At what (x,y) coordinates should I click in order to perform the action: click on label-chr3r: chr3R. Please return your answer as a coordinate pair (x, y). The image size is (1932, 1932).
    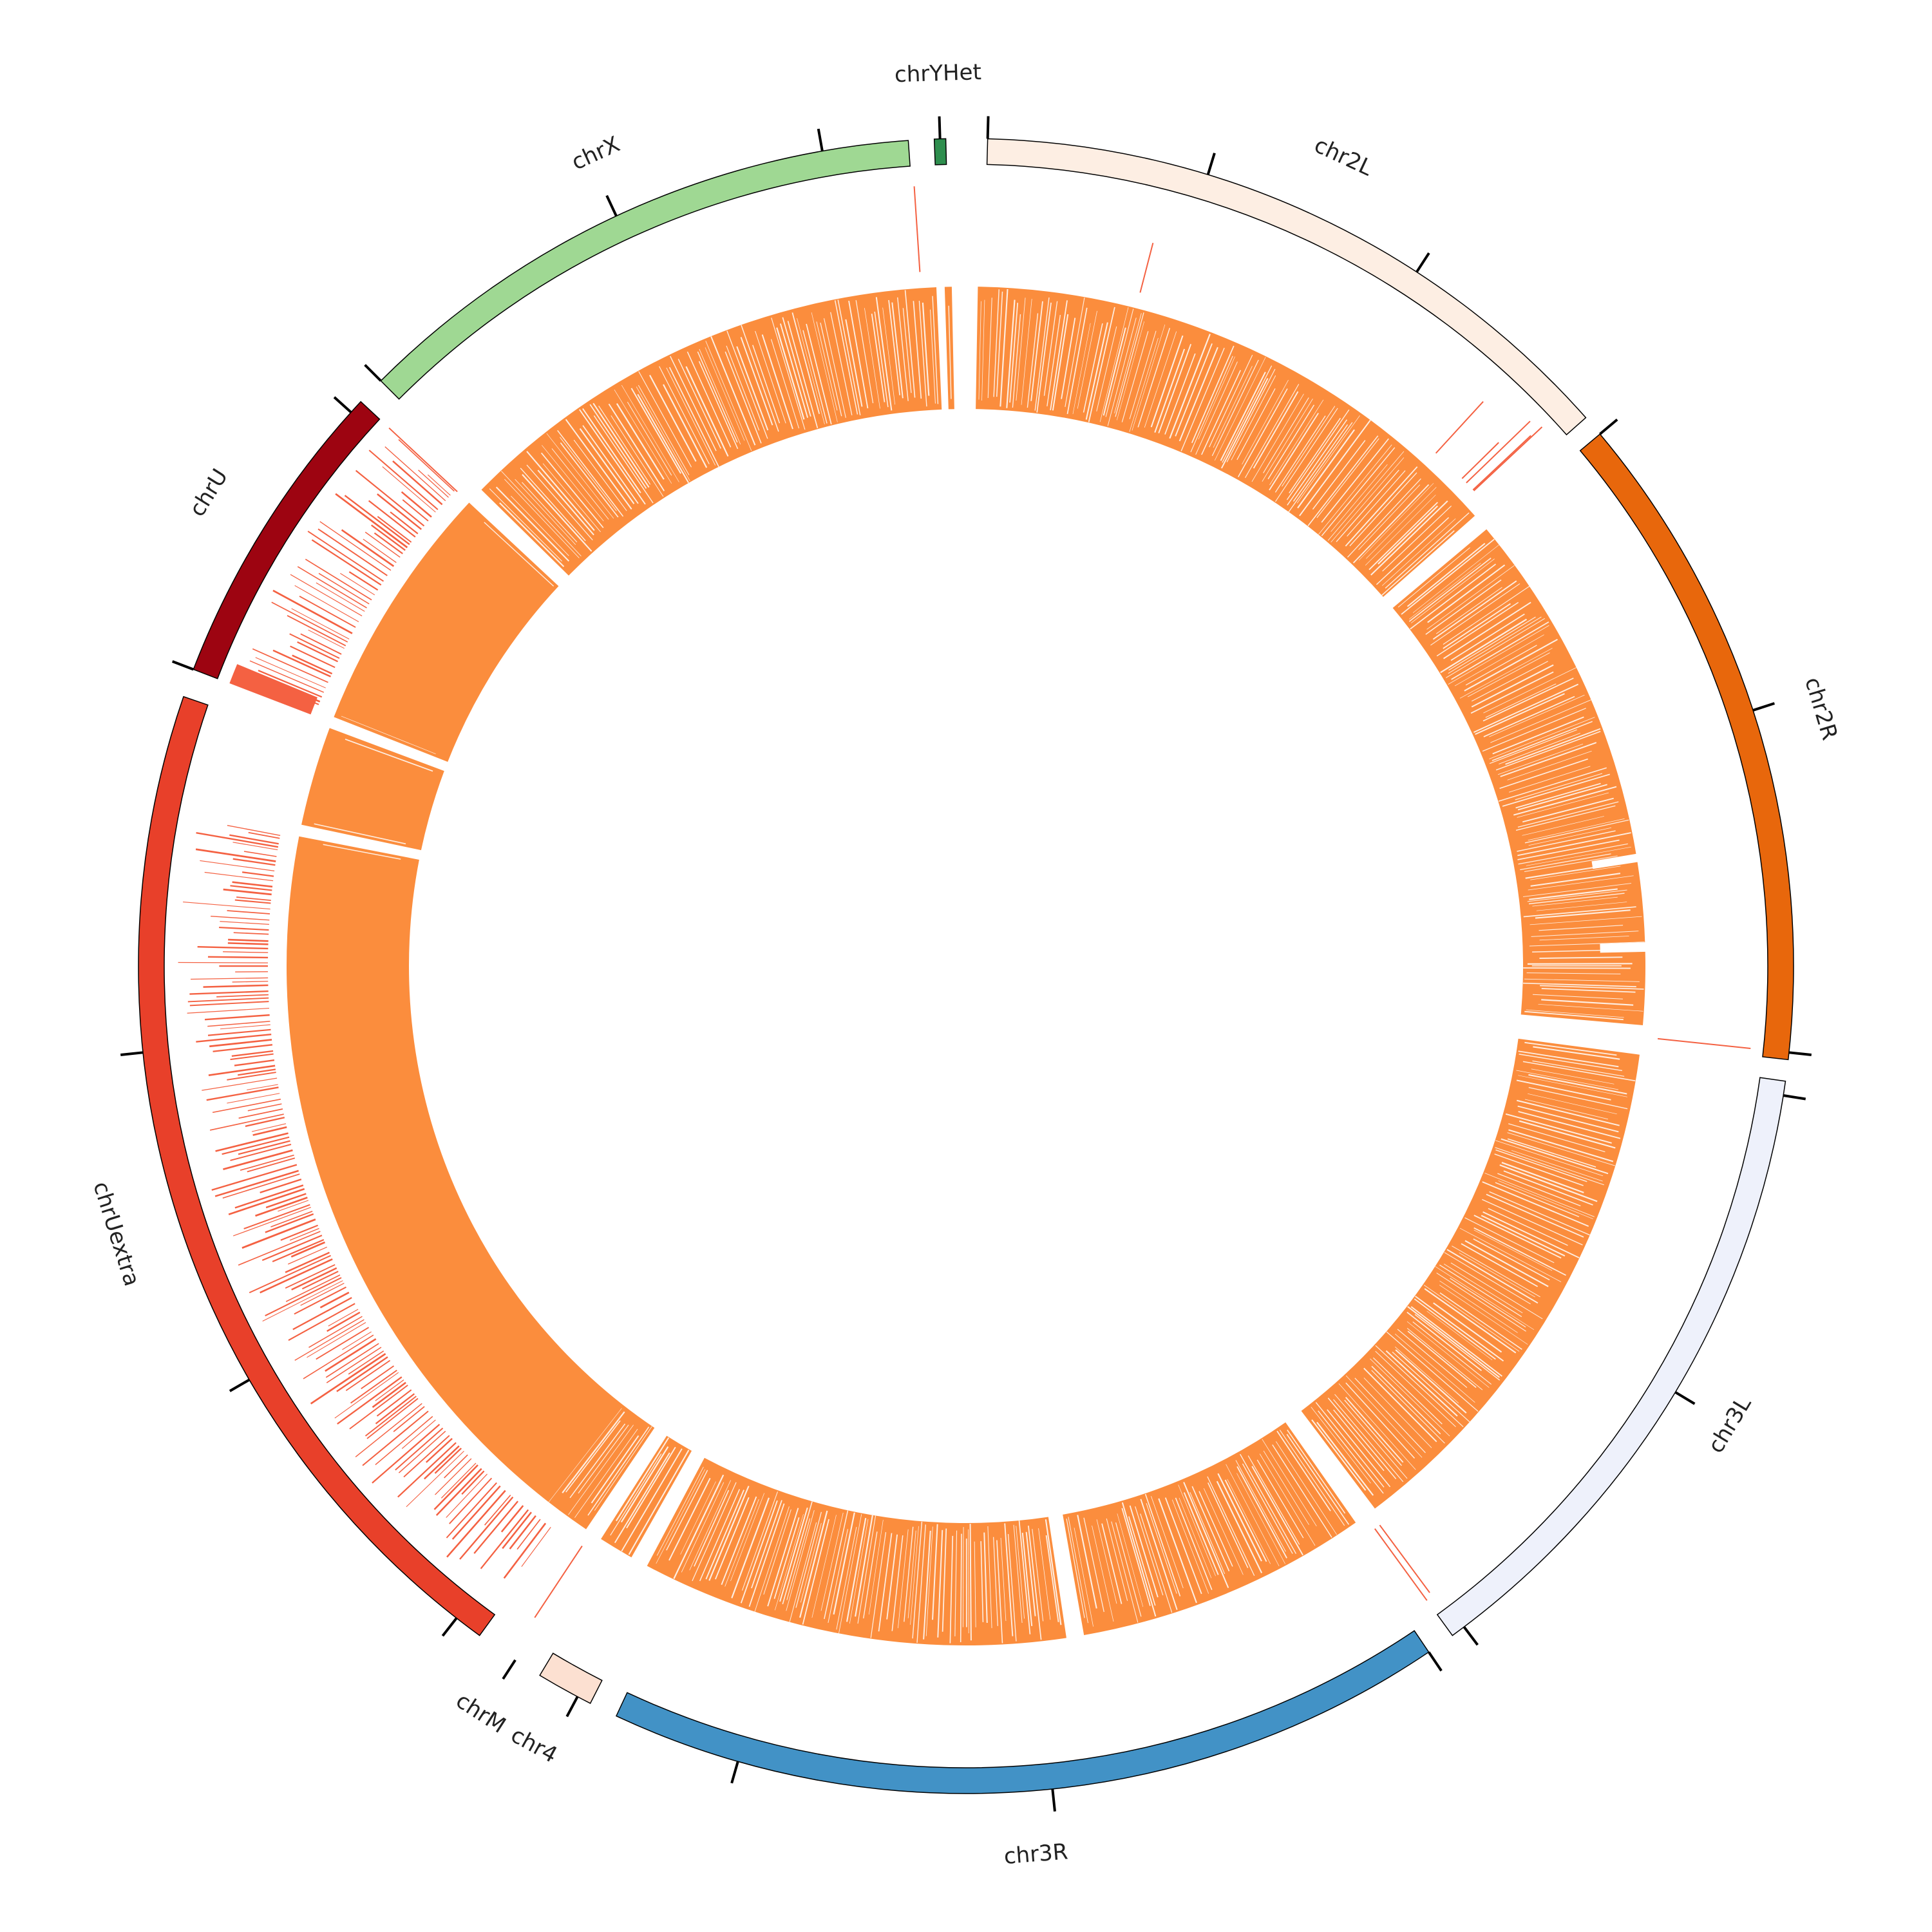
    Looking at the image, I should click on (1035, 1855).